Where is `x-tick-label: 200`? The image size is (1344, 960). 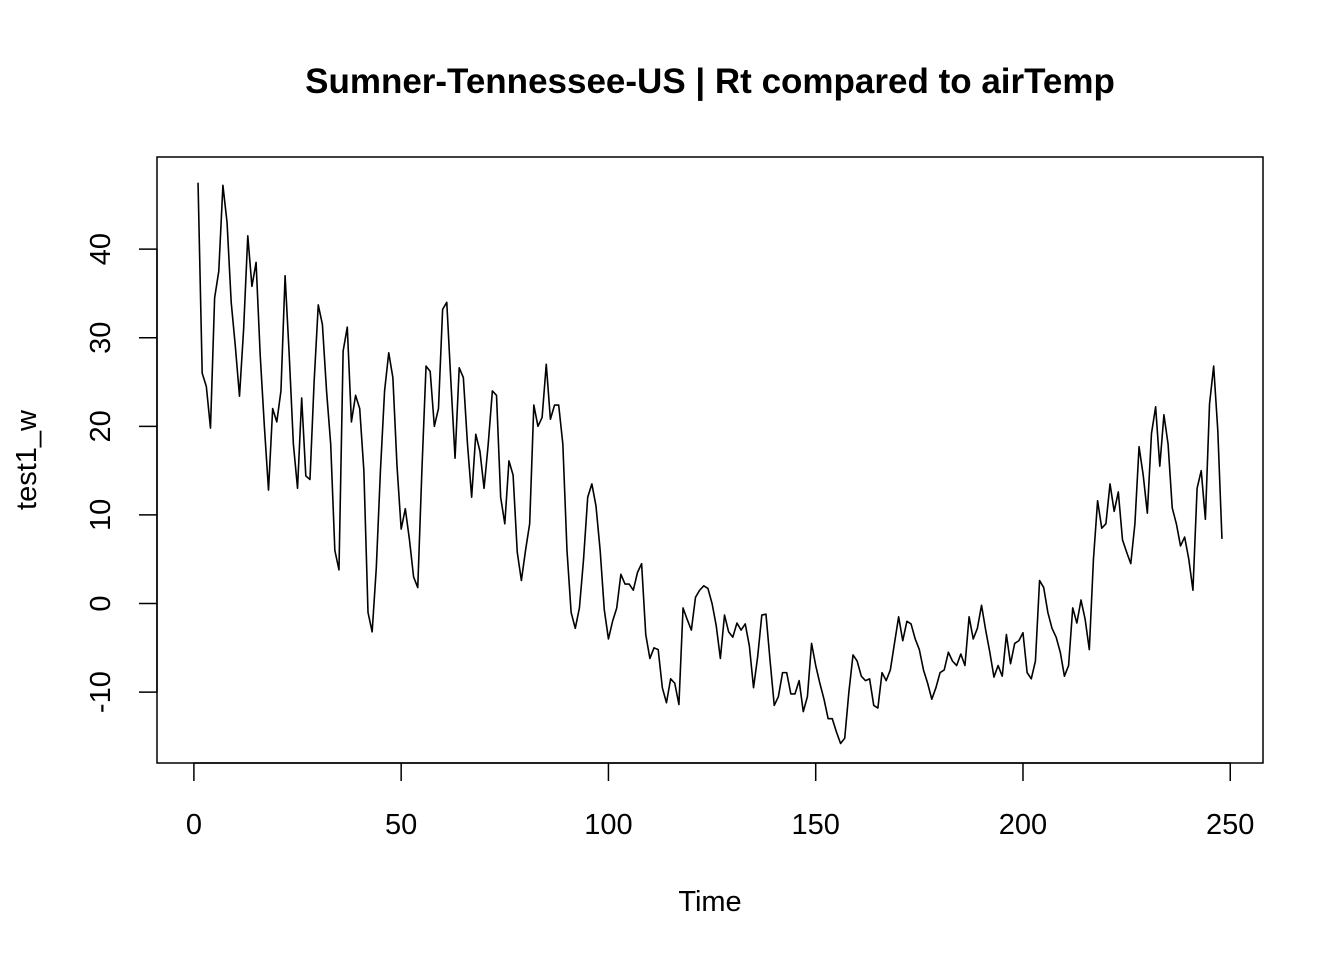
x-tick-label: 200 is located at coordinates (1023, 825).